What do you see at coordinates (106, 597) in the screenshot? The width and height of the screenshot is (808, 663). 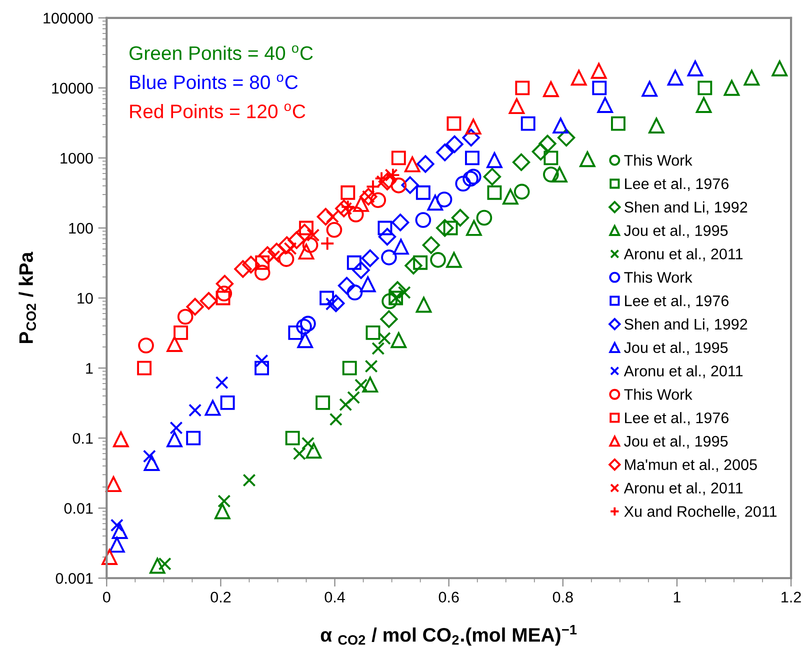 I see `x-tick-label: 0` at bounding box center [106, 597].